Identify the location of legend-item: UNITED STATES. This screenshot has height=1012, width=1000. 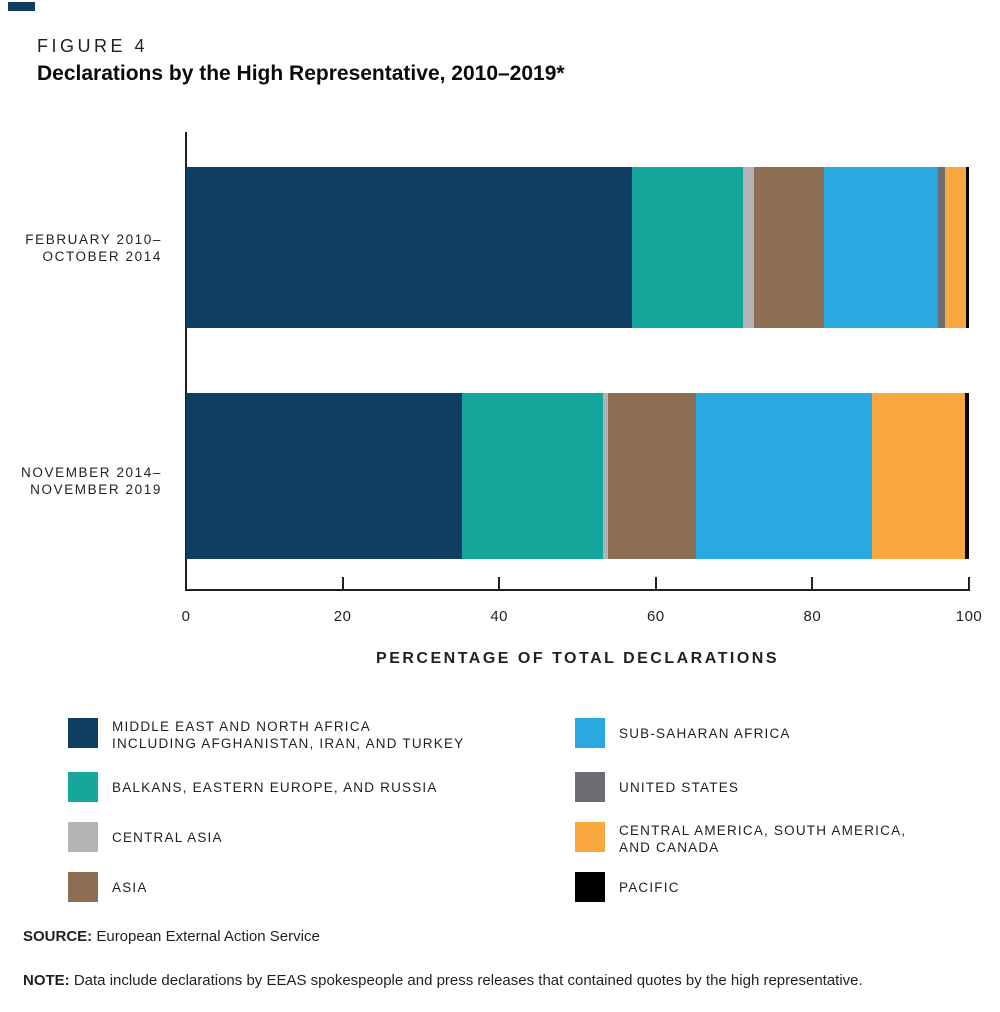
(657, 787).